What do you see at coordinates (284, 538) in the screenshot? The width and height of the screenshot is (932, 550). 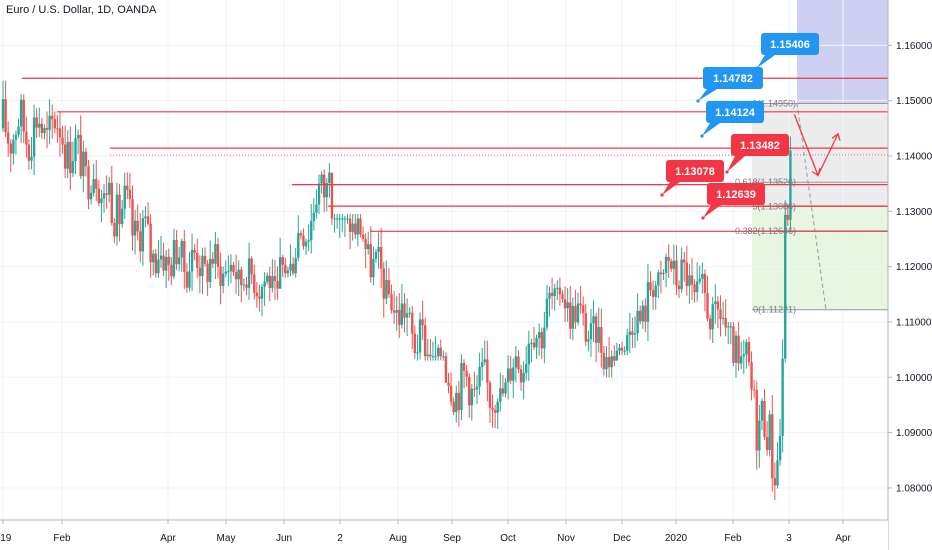 I see `time-tick-label: Jun` at bounding box center [284, 538].